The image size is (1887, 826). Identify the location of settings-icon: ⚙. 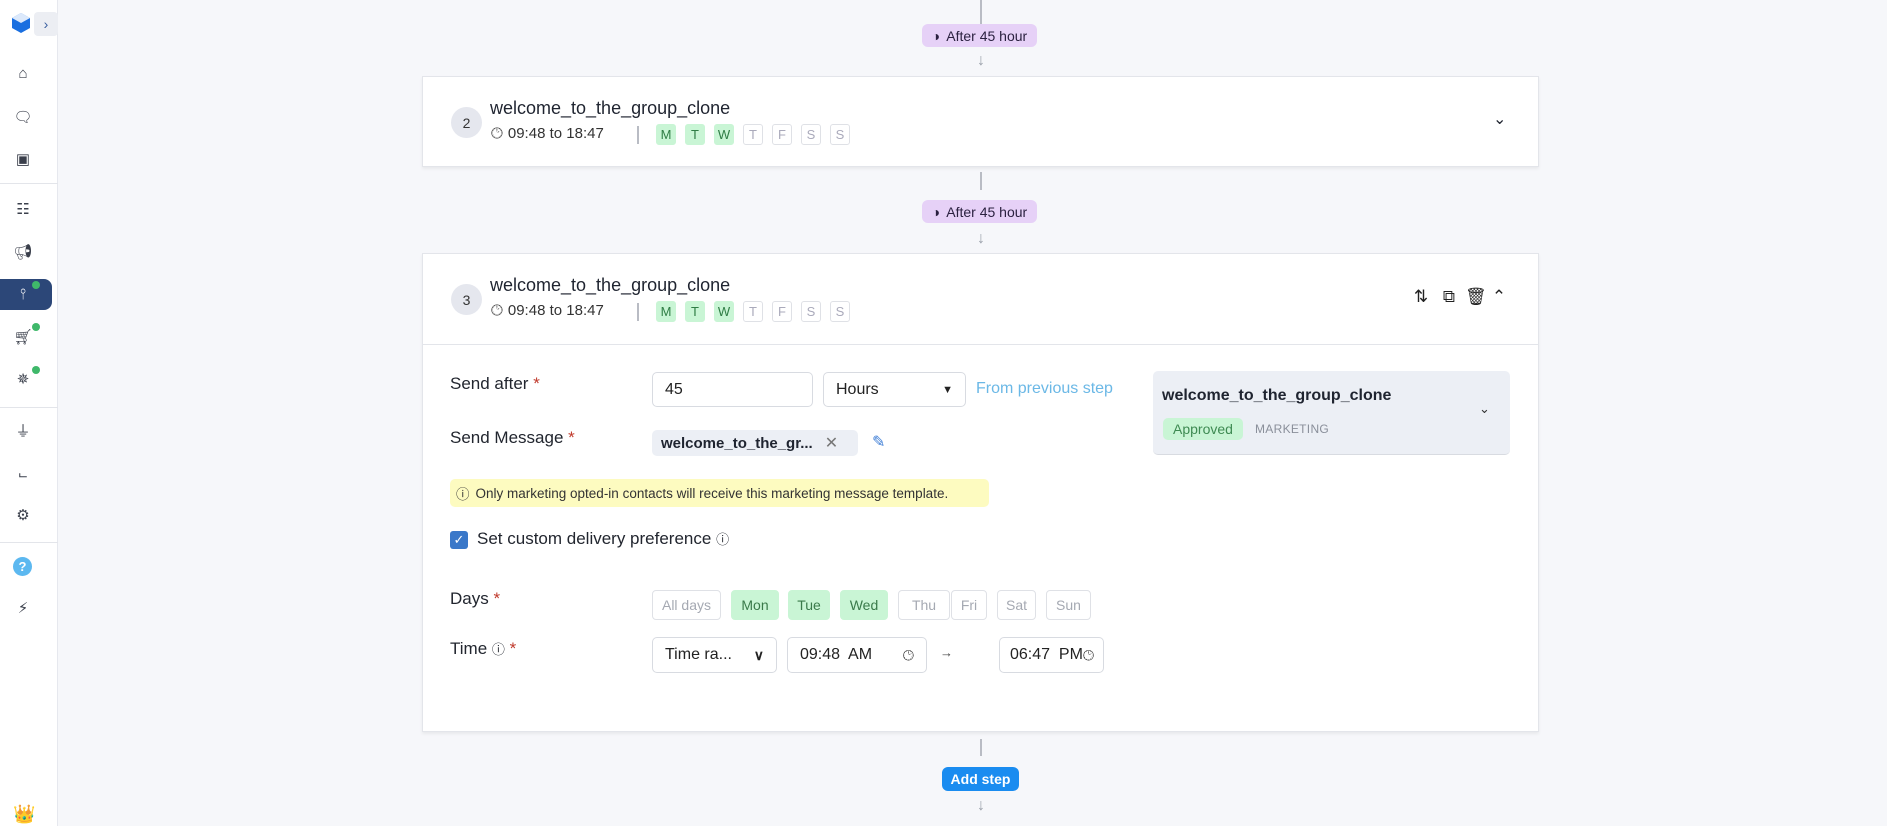
(23, 515).